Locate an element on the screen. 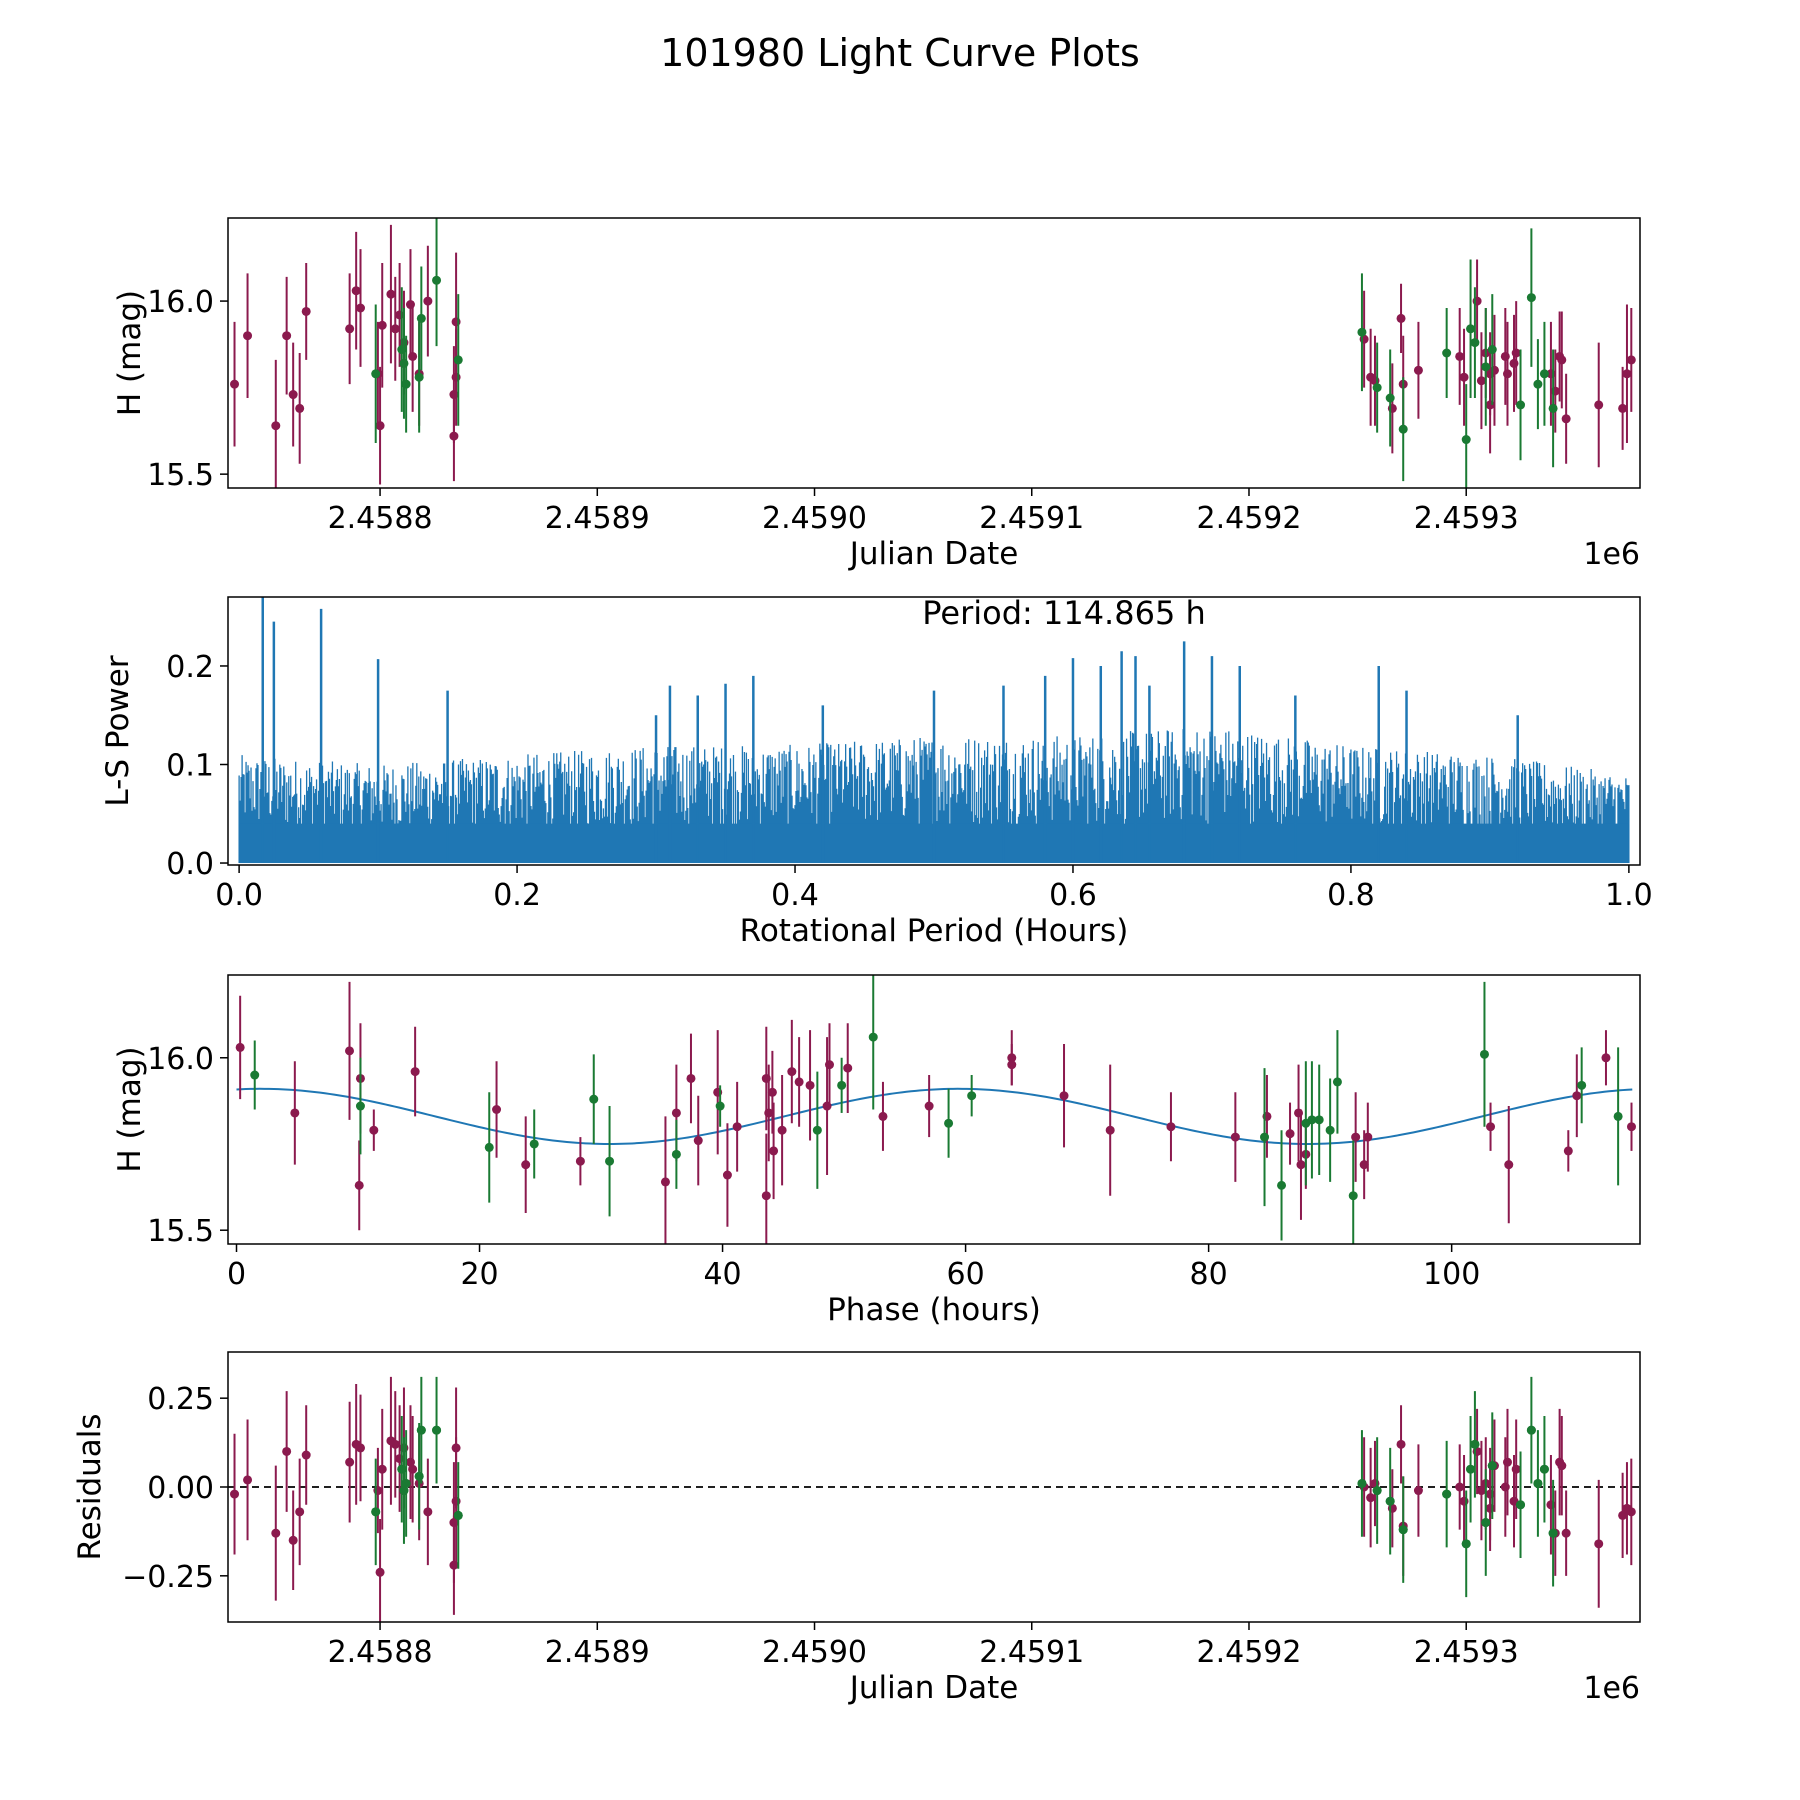  x-tick-label: 100 is located at coordinates (1451, 1274).